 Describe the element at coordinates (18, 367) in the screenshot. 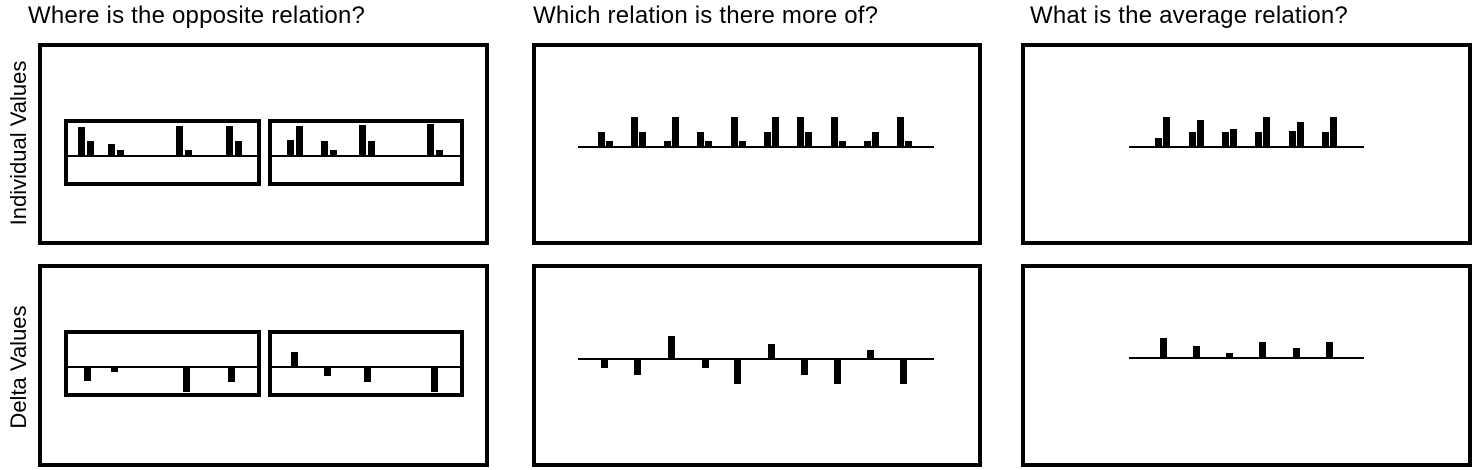

I see `row-label-delta: Delta Values` at that location.